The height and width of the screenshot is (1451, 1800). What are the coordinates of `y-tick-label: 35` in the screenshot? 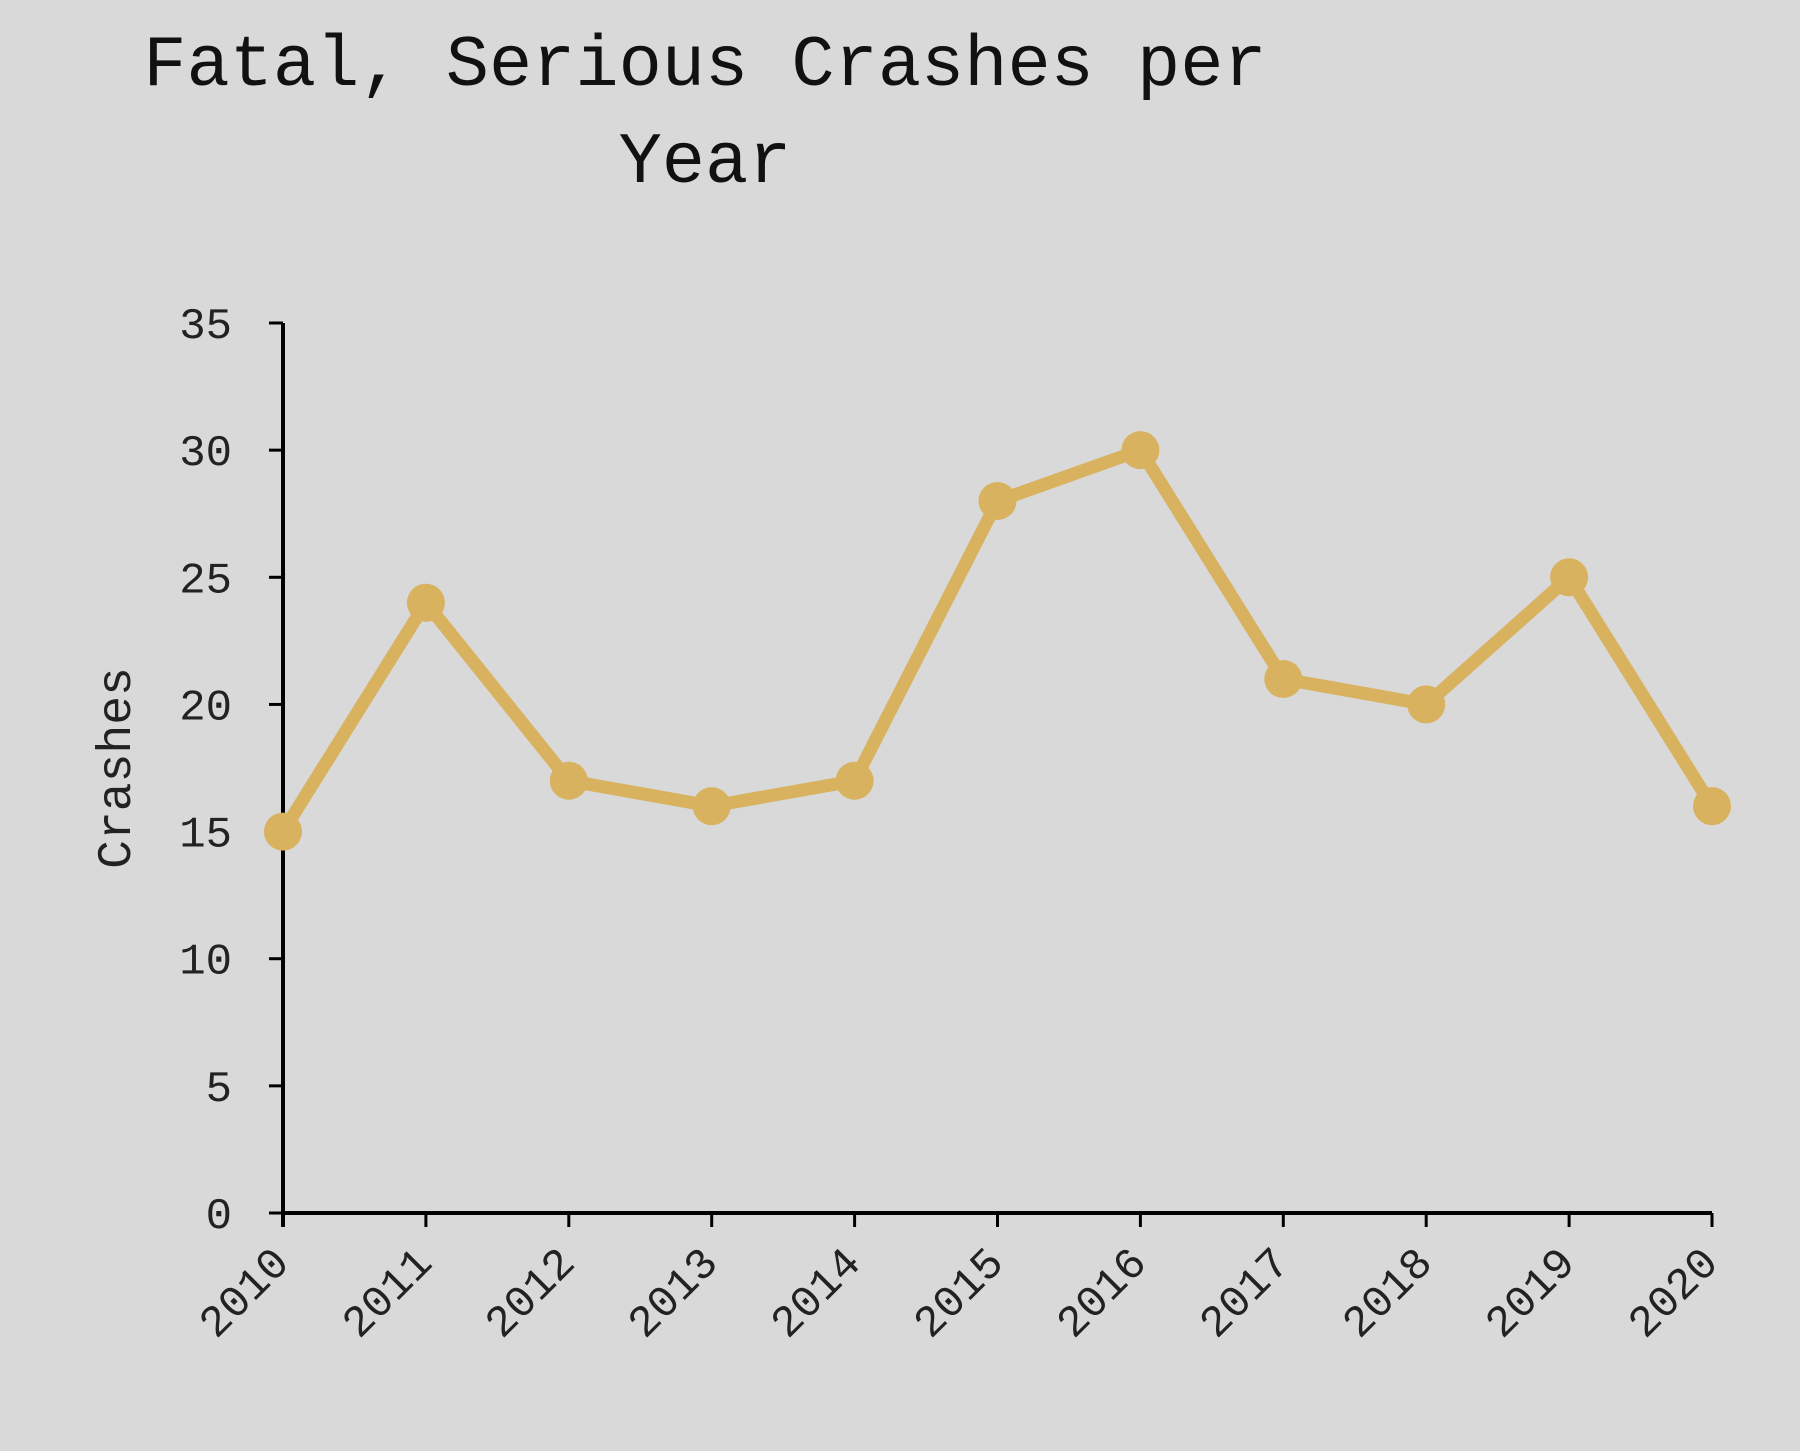 It's located at (205, 327).